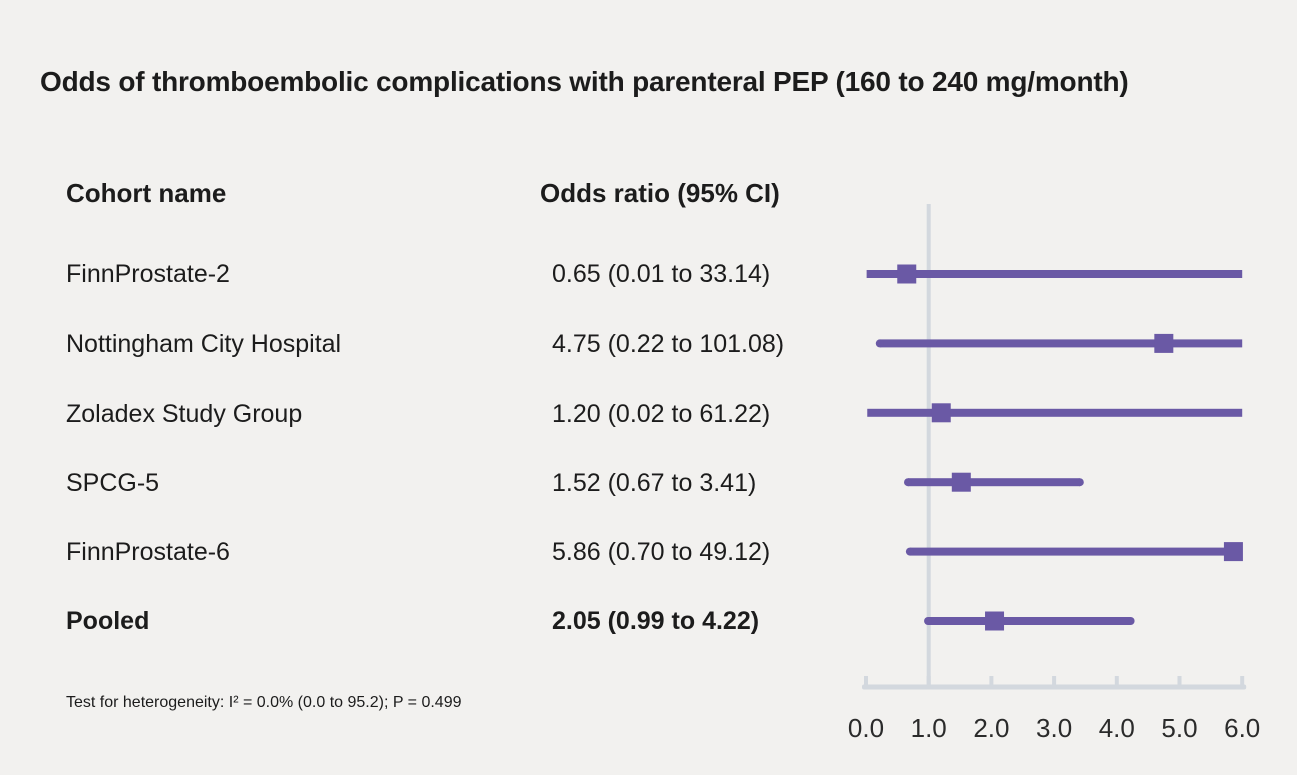  I want to click on x-axis-line, so click(1054, 687).